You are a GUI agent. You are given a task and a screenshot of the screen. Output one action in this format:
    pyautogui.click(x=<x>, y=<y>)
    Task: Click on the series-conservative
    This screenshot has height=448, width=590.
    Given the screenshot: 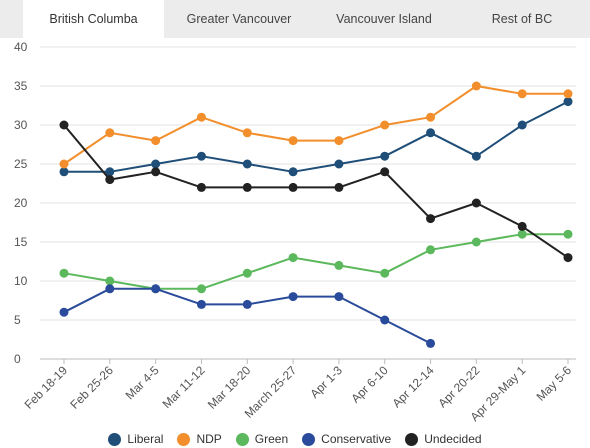 What is the action you would take?
    pyautogui.click(x=247, y=316)
    